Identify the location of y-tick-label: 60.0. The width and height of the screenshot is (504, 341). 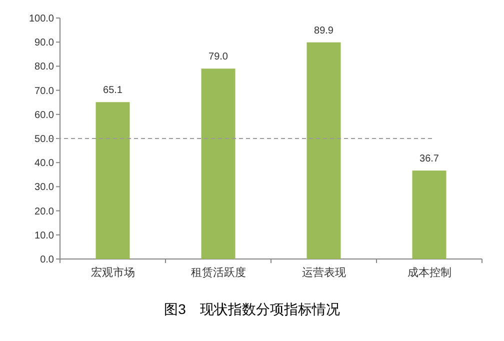
(44, 115).